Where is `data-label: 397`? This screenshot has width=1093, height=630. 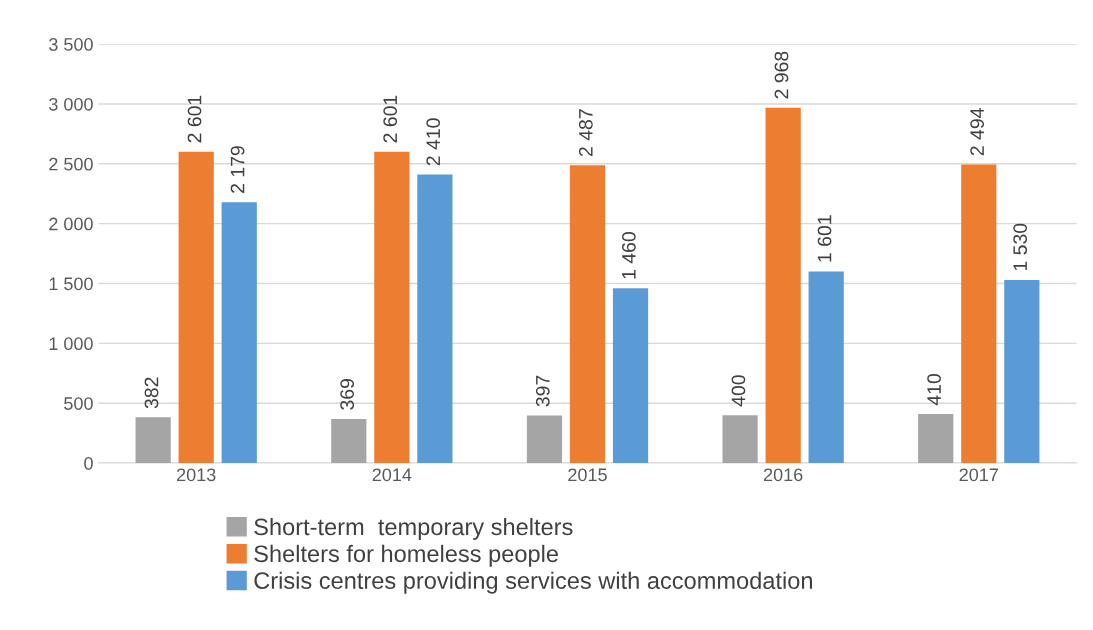
data-label: 397 is located at coordinates (542, 391).